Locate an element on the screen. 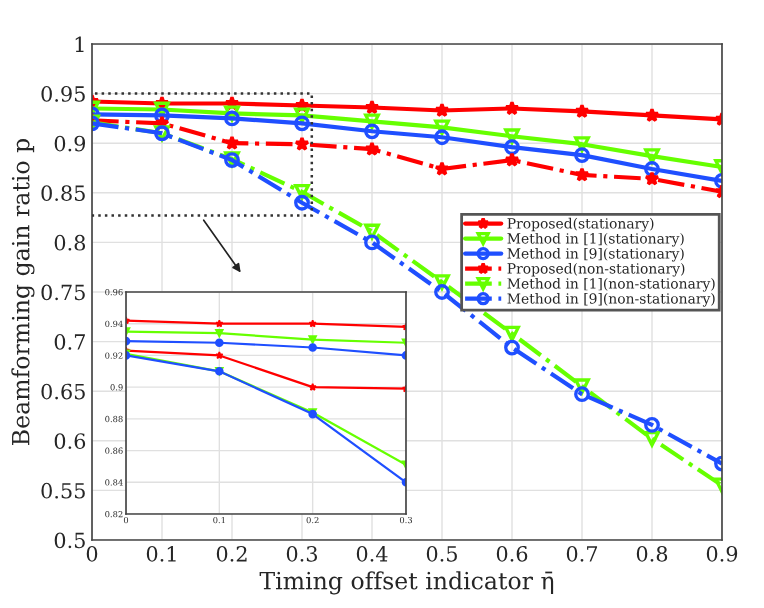 This screenshot has height=608, width=764. y-tick-label: 0.95 is located at coordinates (63, 94).